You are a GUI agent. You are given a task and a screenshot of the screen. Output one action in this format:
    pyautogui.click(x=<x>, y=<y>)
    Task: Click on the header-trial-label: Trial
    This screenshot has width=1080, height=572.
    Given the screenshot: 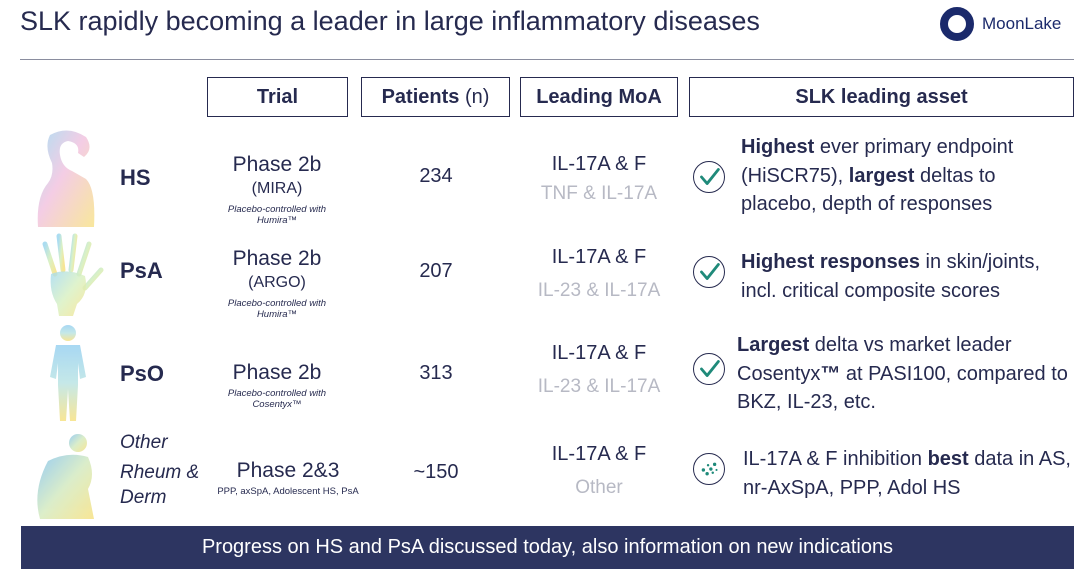 What is the action you would take?
    pyautogui.click(x=277, y=96)
    